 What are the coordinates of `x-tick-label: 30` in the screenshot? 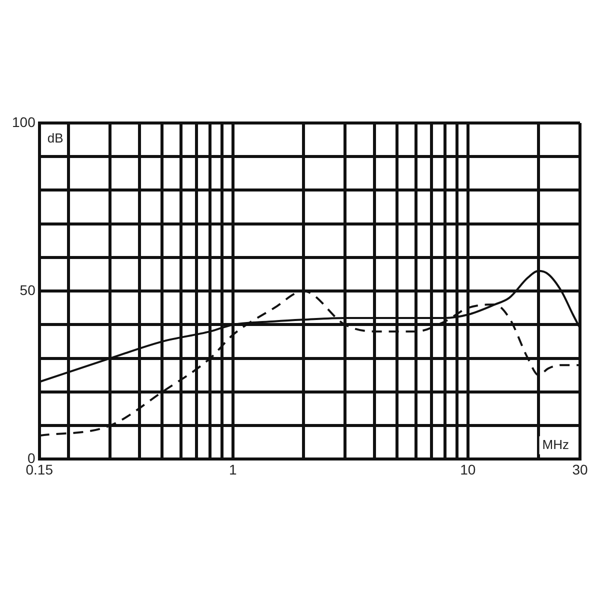 It's located at (580, 469).